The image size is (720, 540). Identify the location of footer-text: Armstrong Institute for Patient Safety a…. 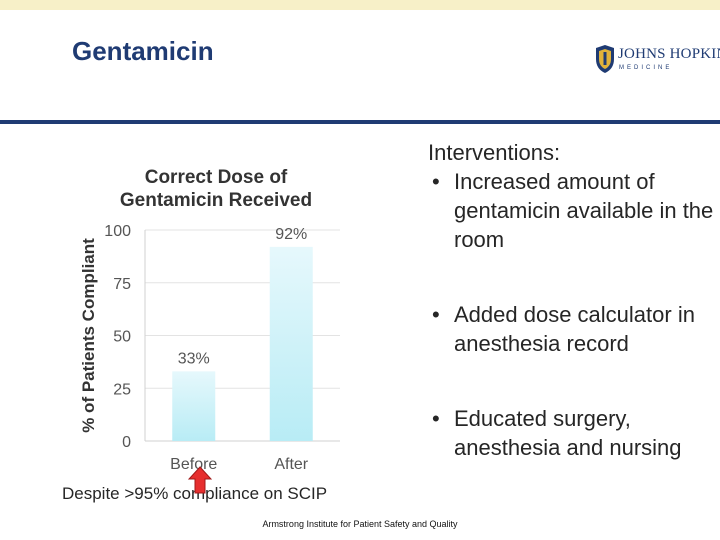
(360, 524).